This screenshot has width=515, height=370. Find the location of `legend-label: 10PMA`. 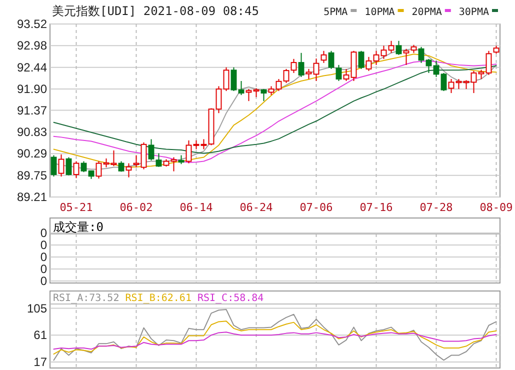

legend-label: 10PMA is located at coordinates (379, 12).